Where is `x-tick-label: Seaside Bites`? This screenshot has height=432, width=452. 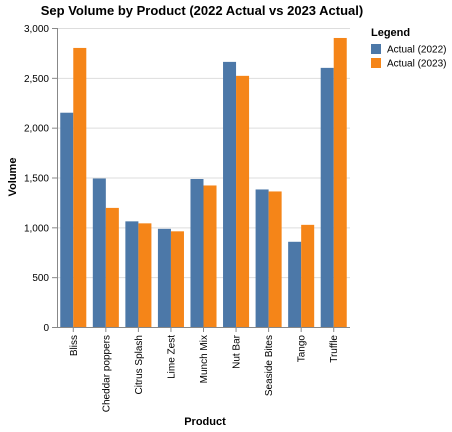
x-tick-label: Seaside Bites is located at coordinates (269, 365).